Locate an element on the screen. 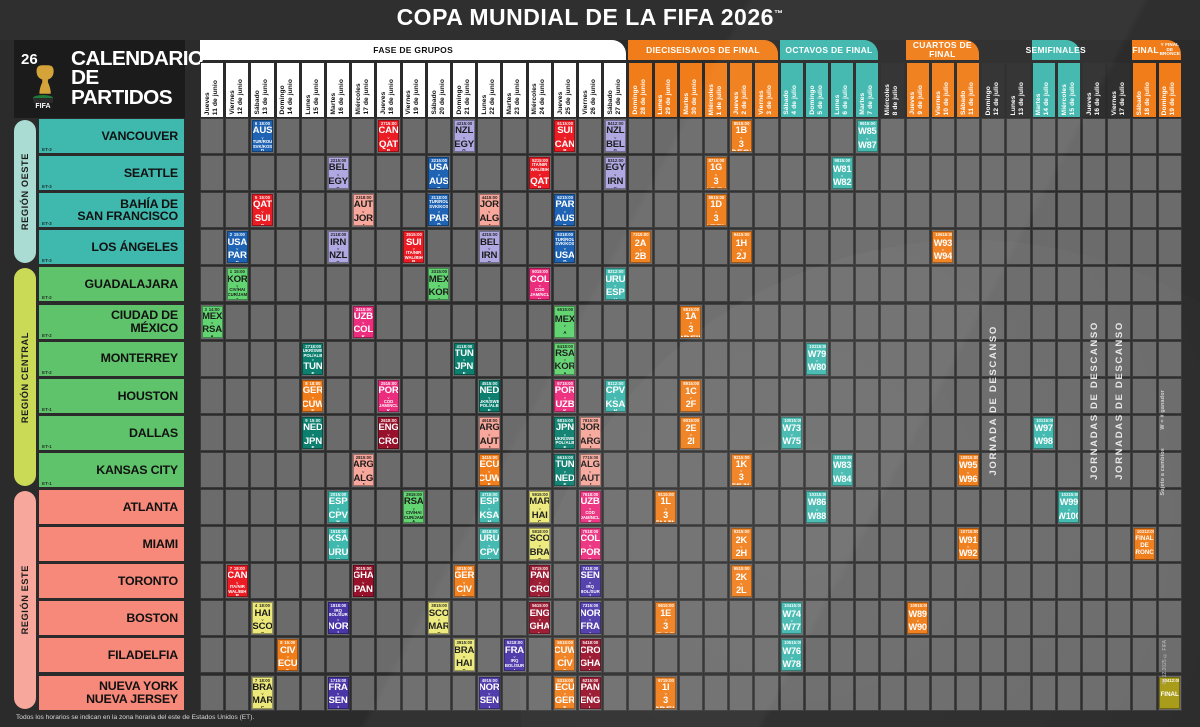 The height and width of the screenshot is (727, 1200). match-tile: 54 18:00 CRO v GHA L is located at coordinates (590, 655).